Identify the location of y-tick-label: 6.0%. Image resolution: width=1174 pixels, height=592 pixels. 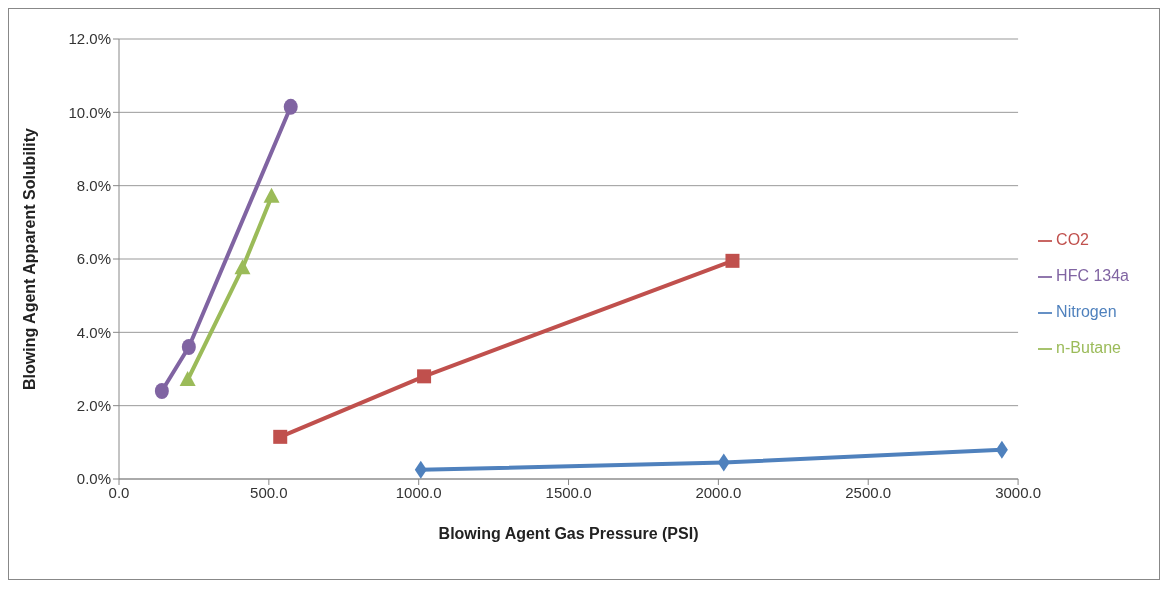
(93, 259).